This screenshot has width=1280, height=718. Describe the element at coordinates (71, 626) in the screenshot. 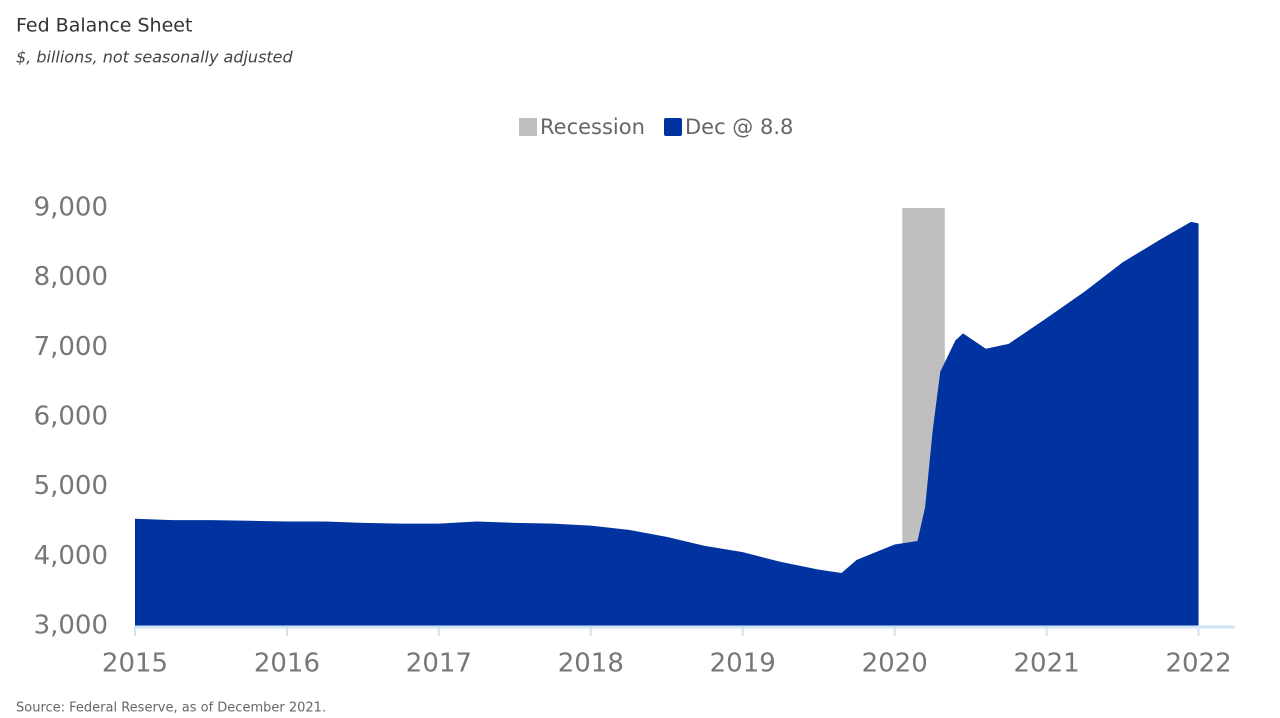

I see `y-tick-label: 3,000` at that location.